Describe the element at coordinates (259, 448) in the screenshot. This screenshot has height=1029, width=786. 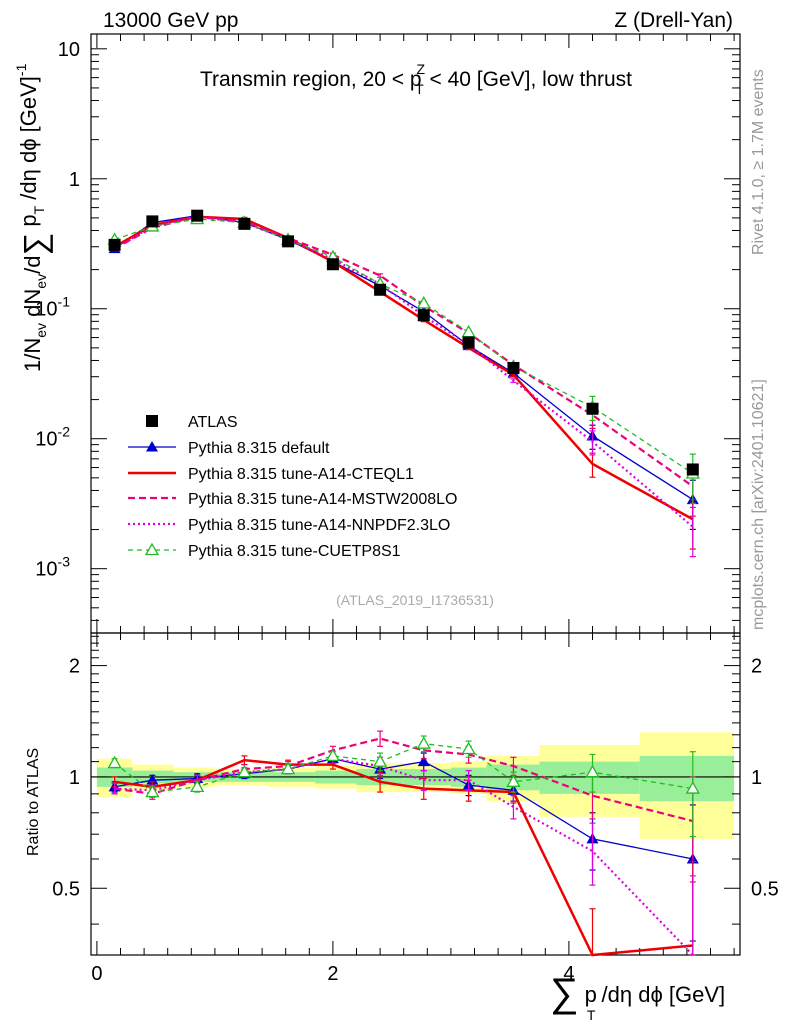
I see `legend-label-default: Pythia 8.315 default` at that location.